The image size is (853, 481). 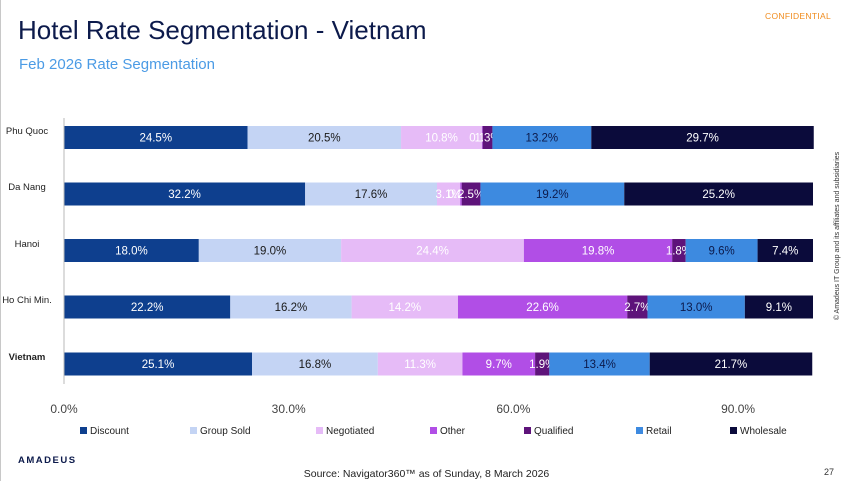 I want to click on category-label: Da Nang, so click(x=27, y=187).